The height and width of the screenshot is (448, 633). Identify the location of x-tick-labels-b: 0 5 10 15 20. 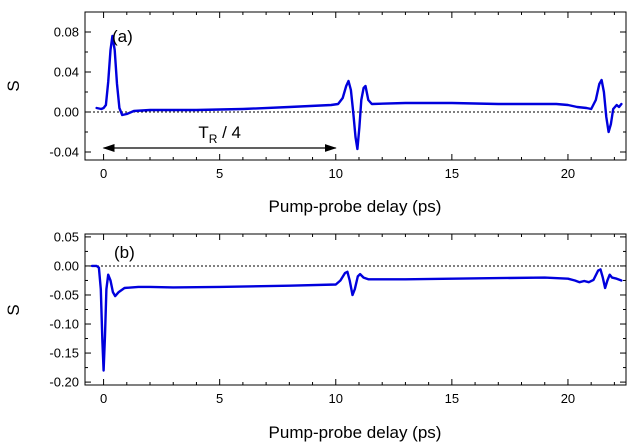
(337, 398).